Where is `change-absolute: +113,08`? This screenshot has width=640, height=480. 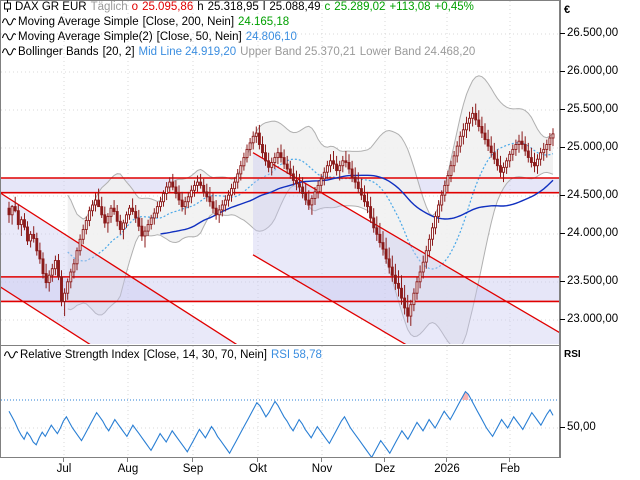 change-absolute: +113,08 is located at coordinates (410, 7).